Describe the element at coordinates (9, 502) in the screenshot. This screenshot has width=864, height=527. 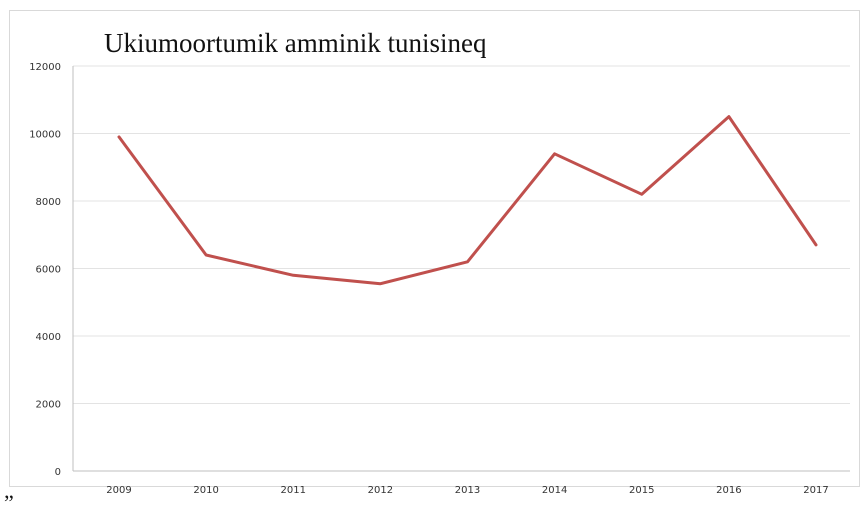
I see `footnote-quote-mark: ”` at that location.